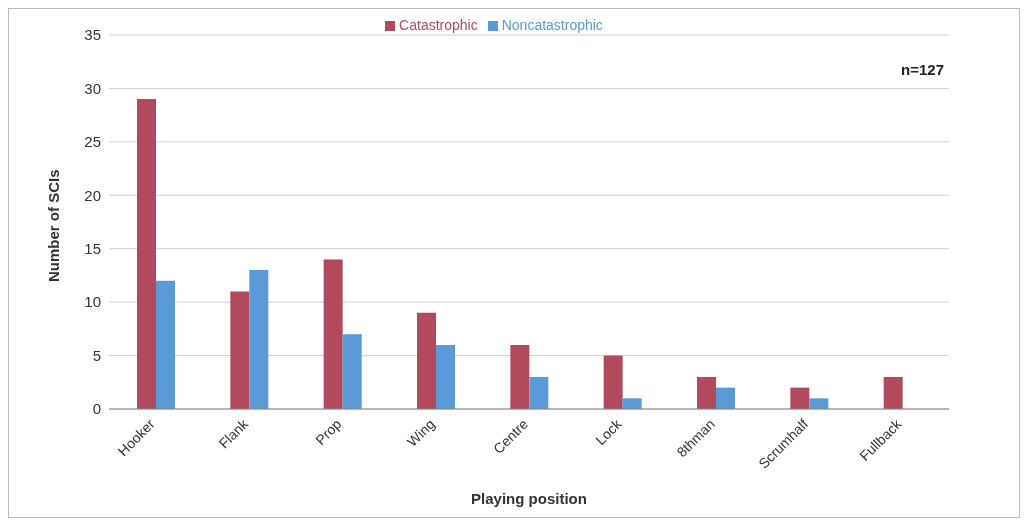  I want to click on annotation: n=127, so click(922, 69).